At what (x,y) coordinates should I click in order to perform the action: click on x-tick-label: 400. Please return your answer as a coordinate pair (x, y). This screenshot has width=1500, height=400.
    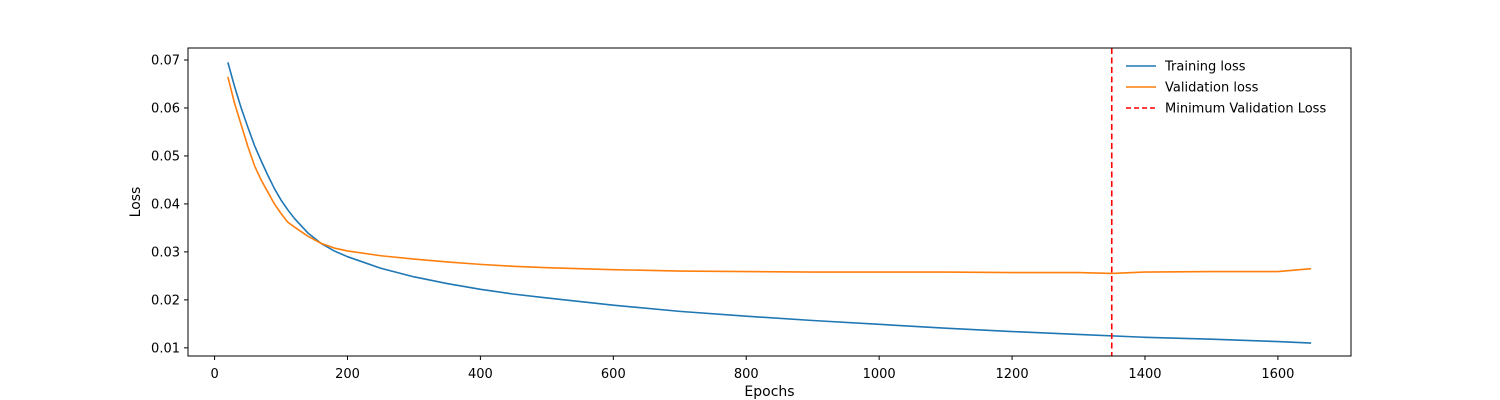
    Looking at the image, I should click on (480, 374).